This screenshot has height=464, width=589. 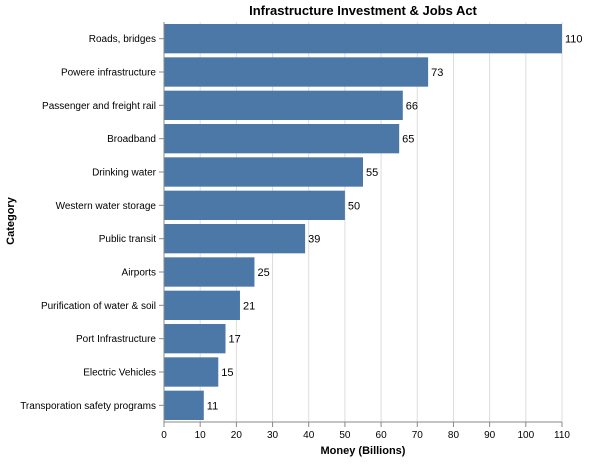 I want to click on x-axis-title: Money (Billions), so click(x=363, y=451).